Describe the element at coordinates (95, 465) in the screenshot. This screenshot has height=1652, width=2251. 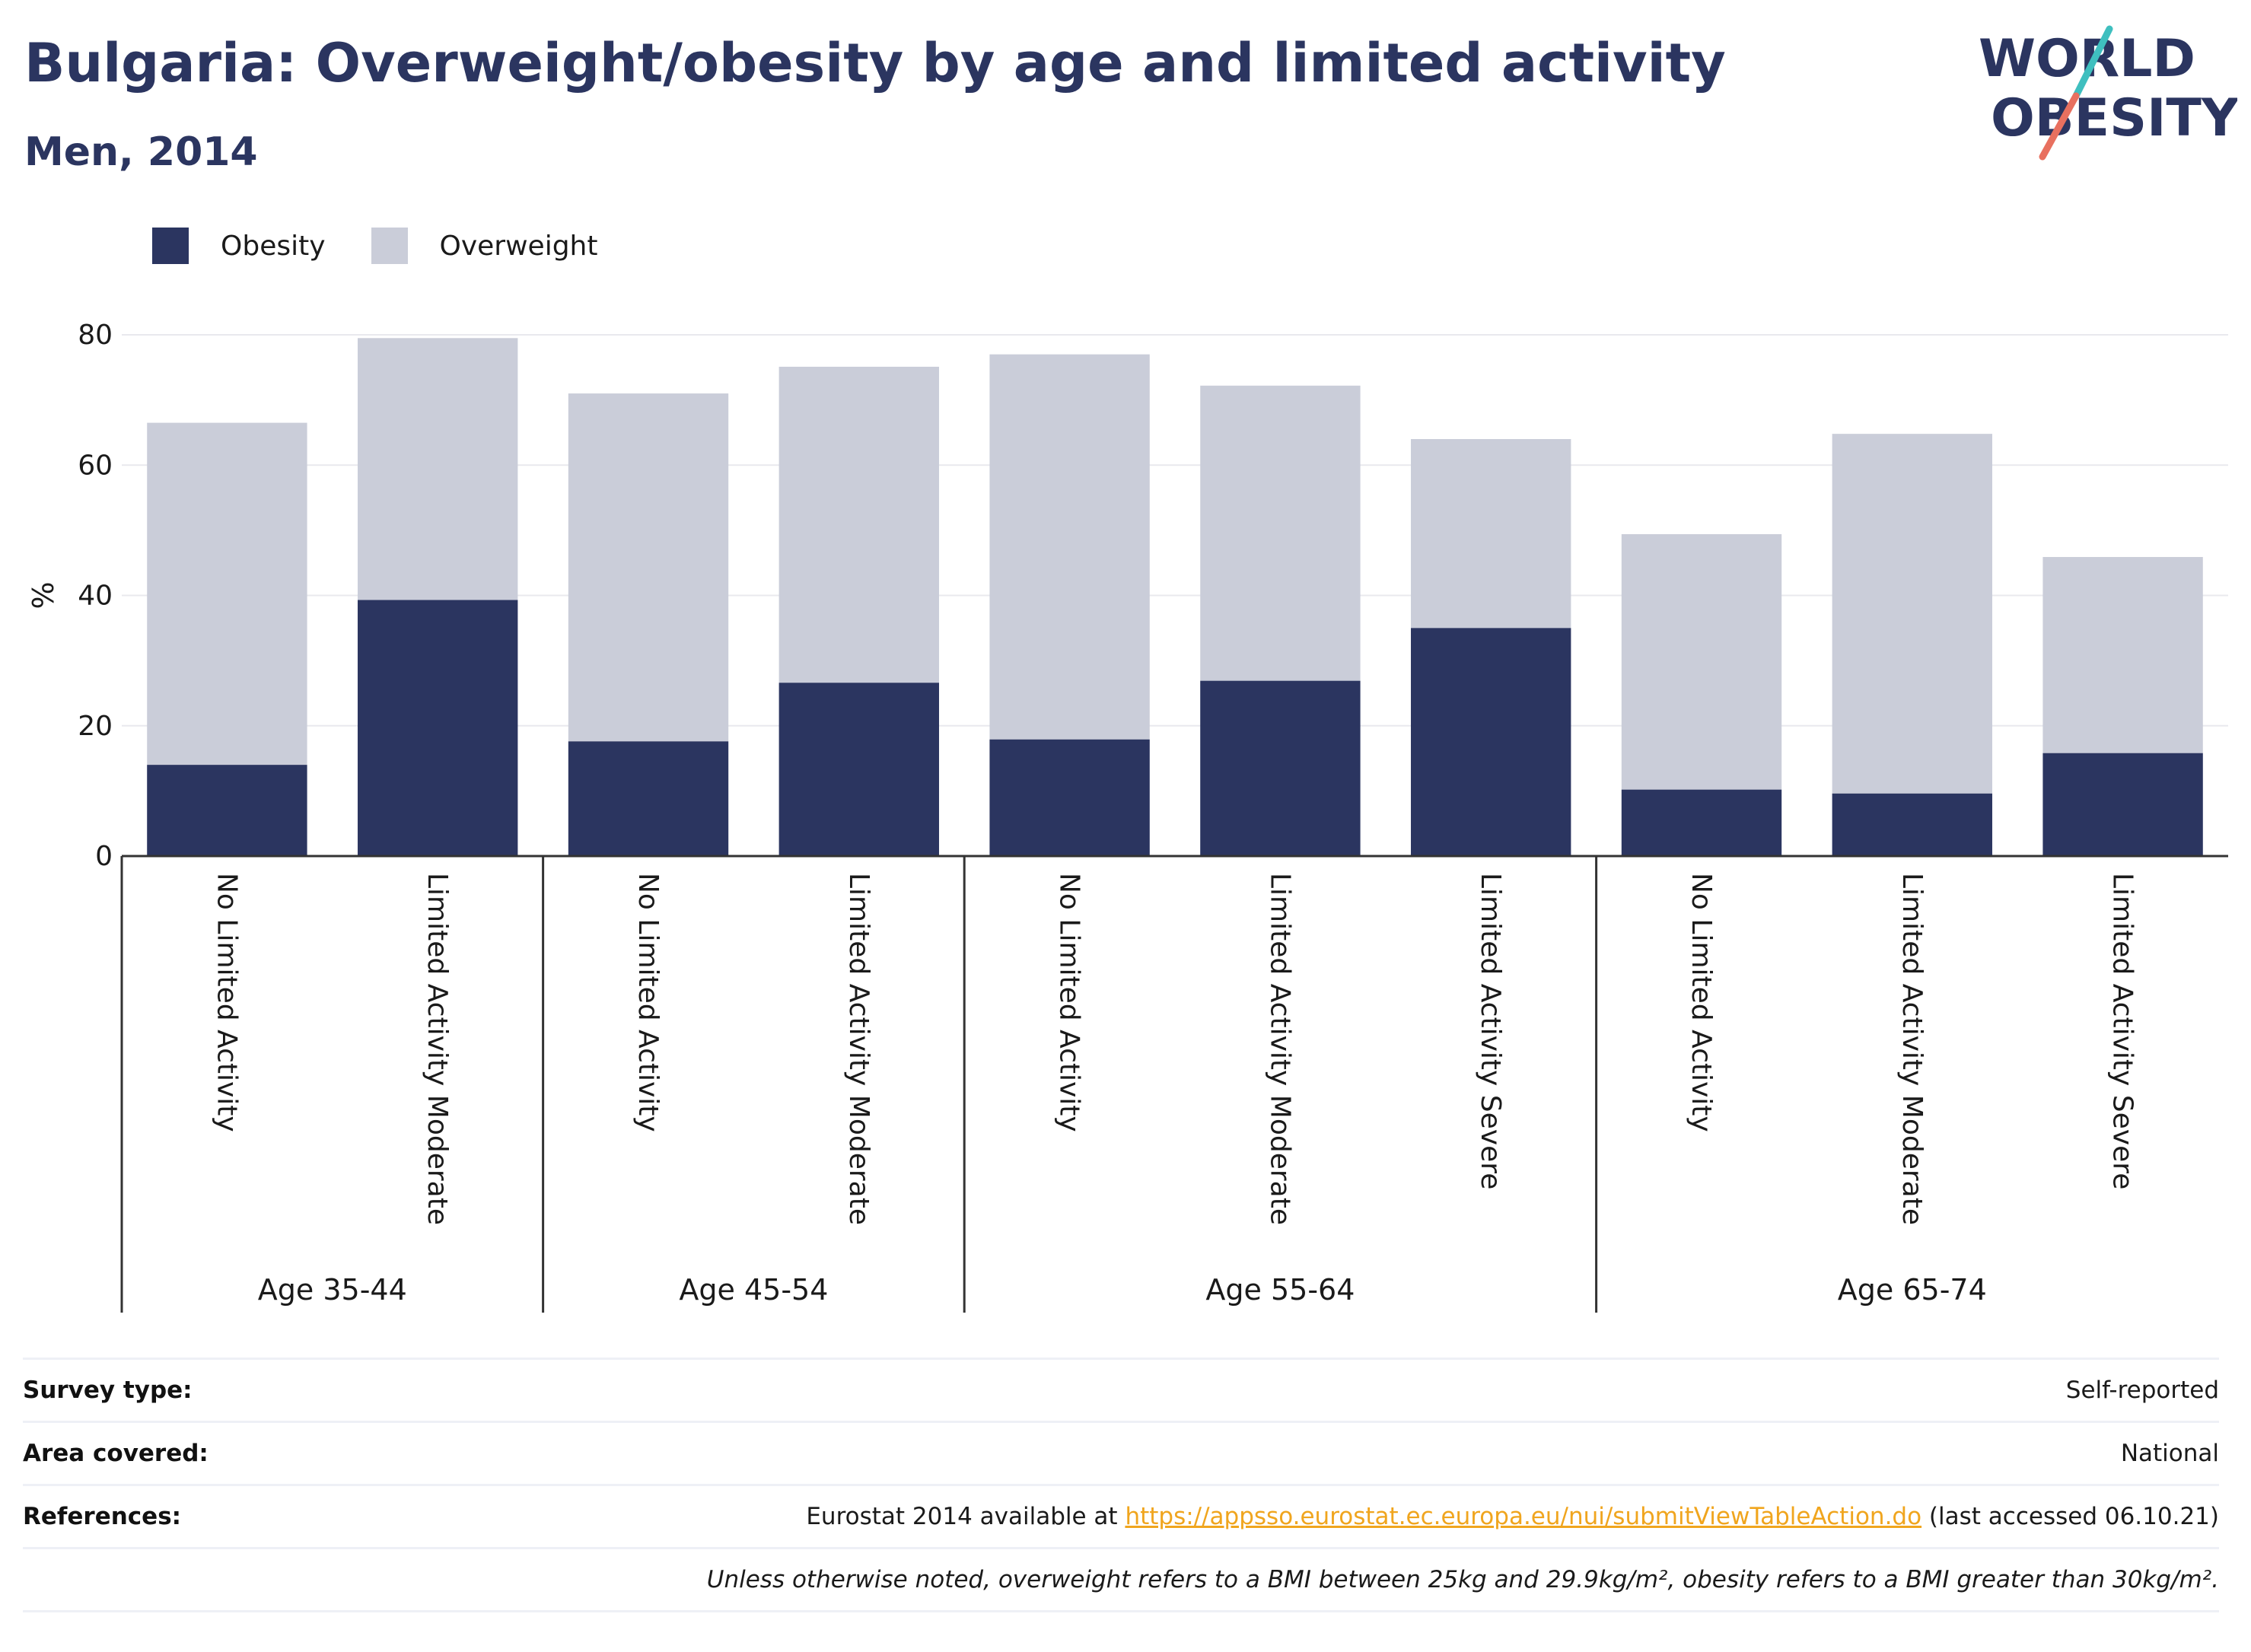
I see `y-tick-label: 60` at that location.